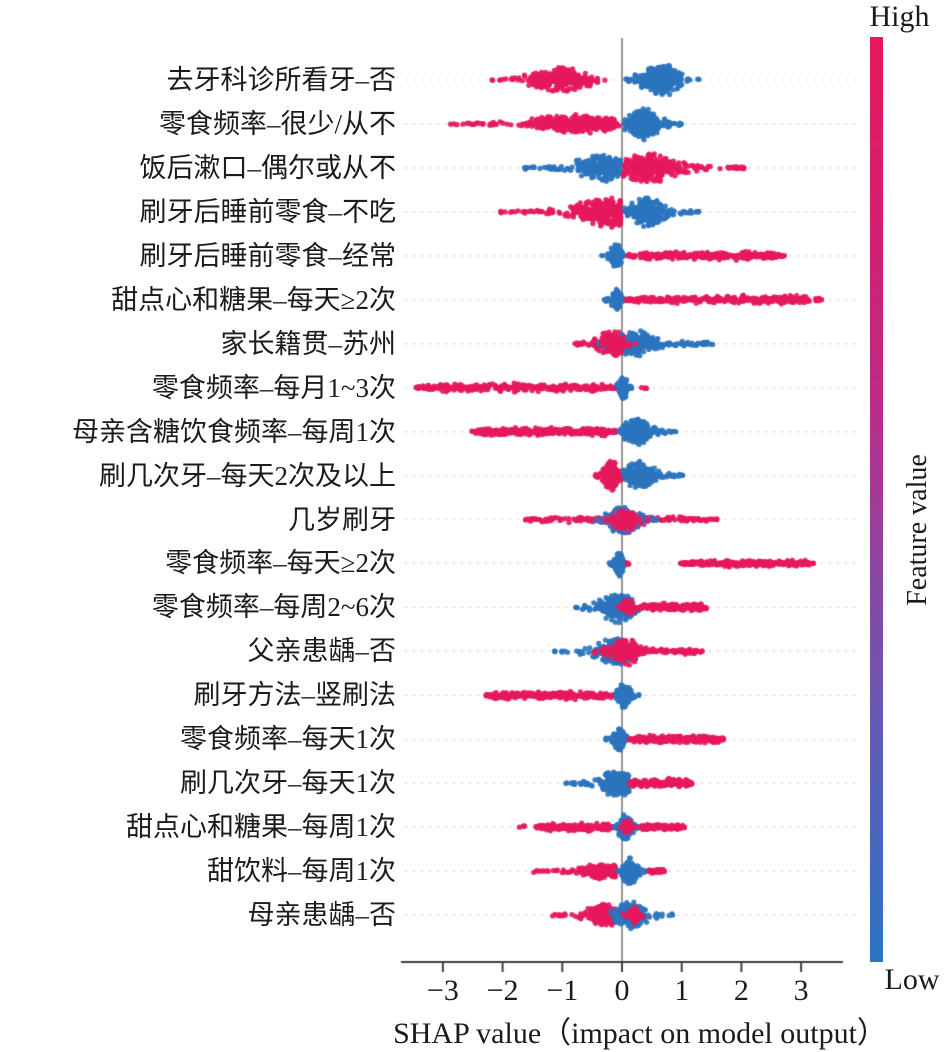 This screenshot has height=1052, width=946. Describe the element at coordinates (912, 979) in the screenshot. I see `colorbar-low-label: Low` at that location.